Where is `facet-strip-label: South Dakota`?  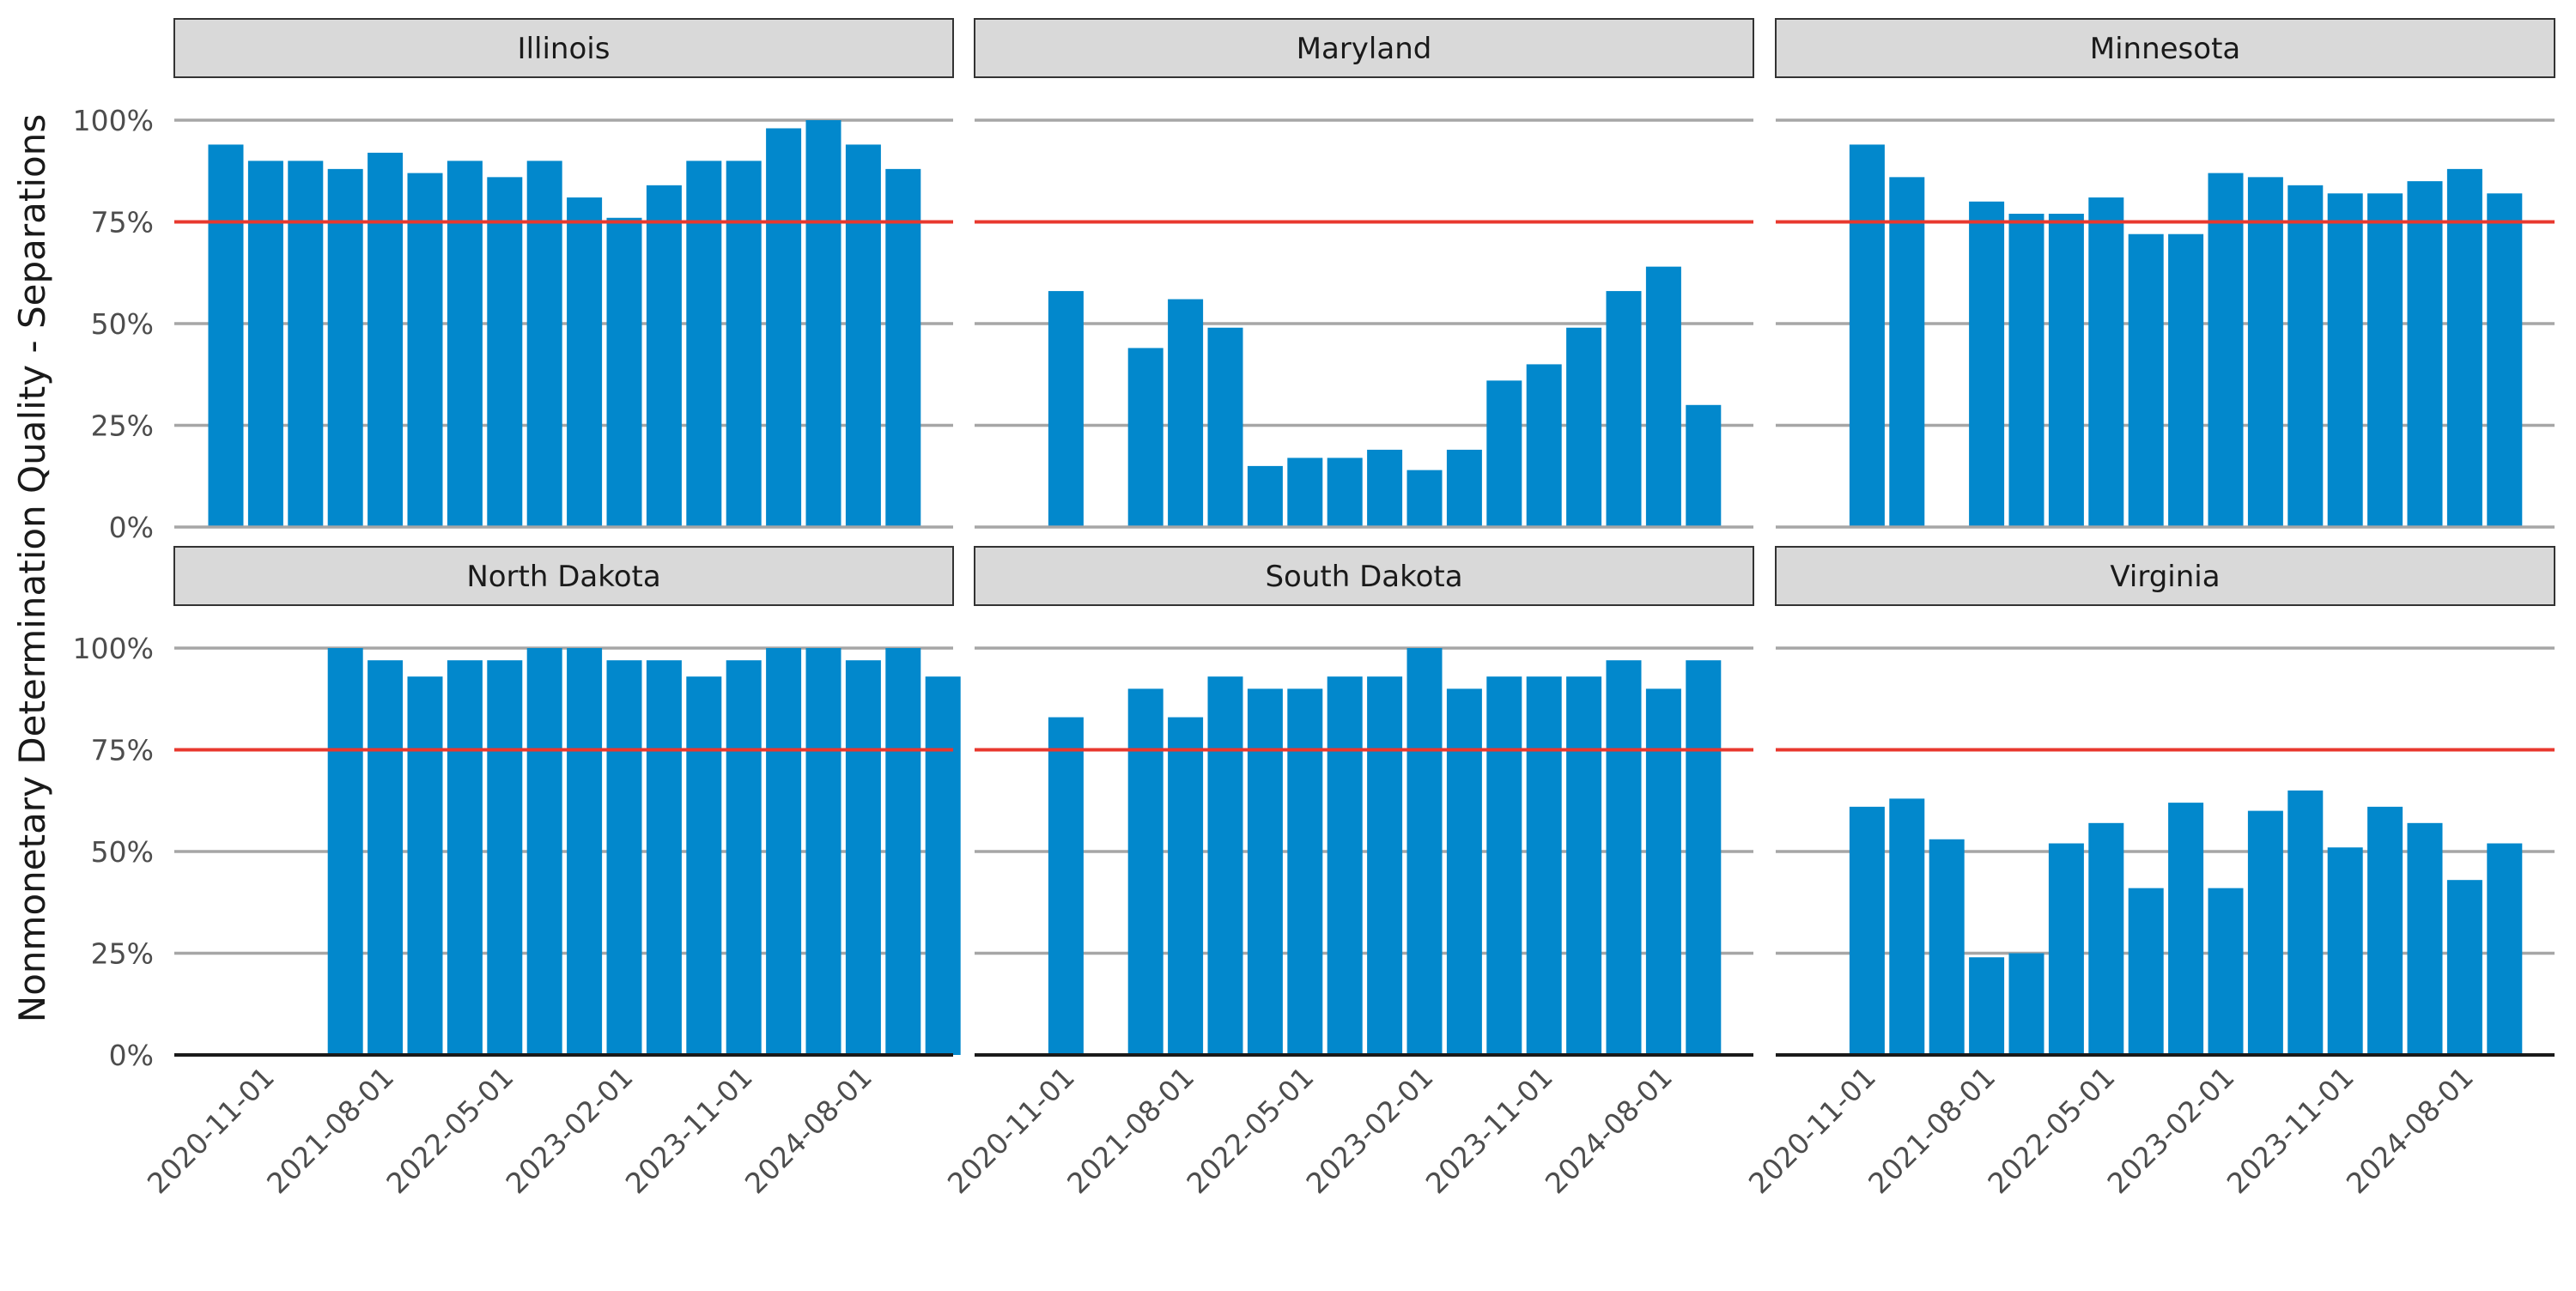
facet-strip-label: South Dakota is located at coordinates (1363, 577).